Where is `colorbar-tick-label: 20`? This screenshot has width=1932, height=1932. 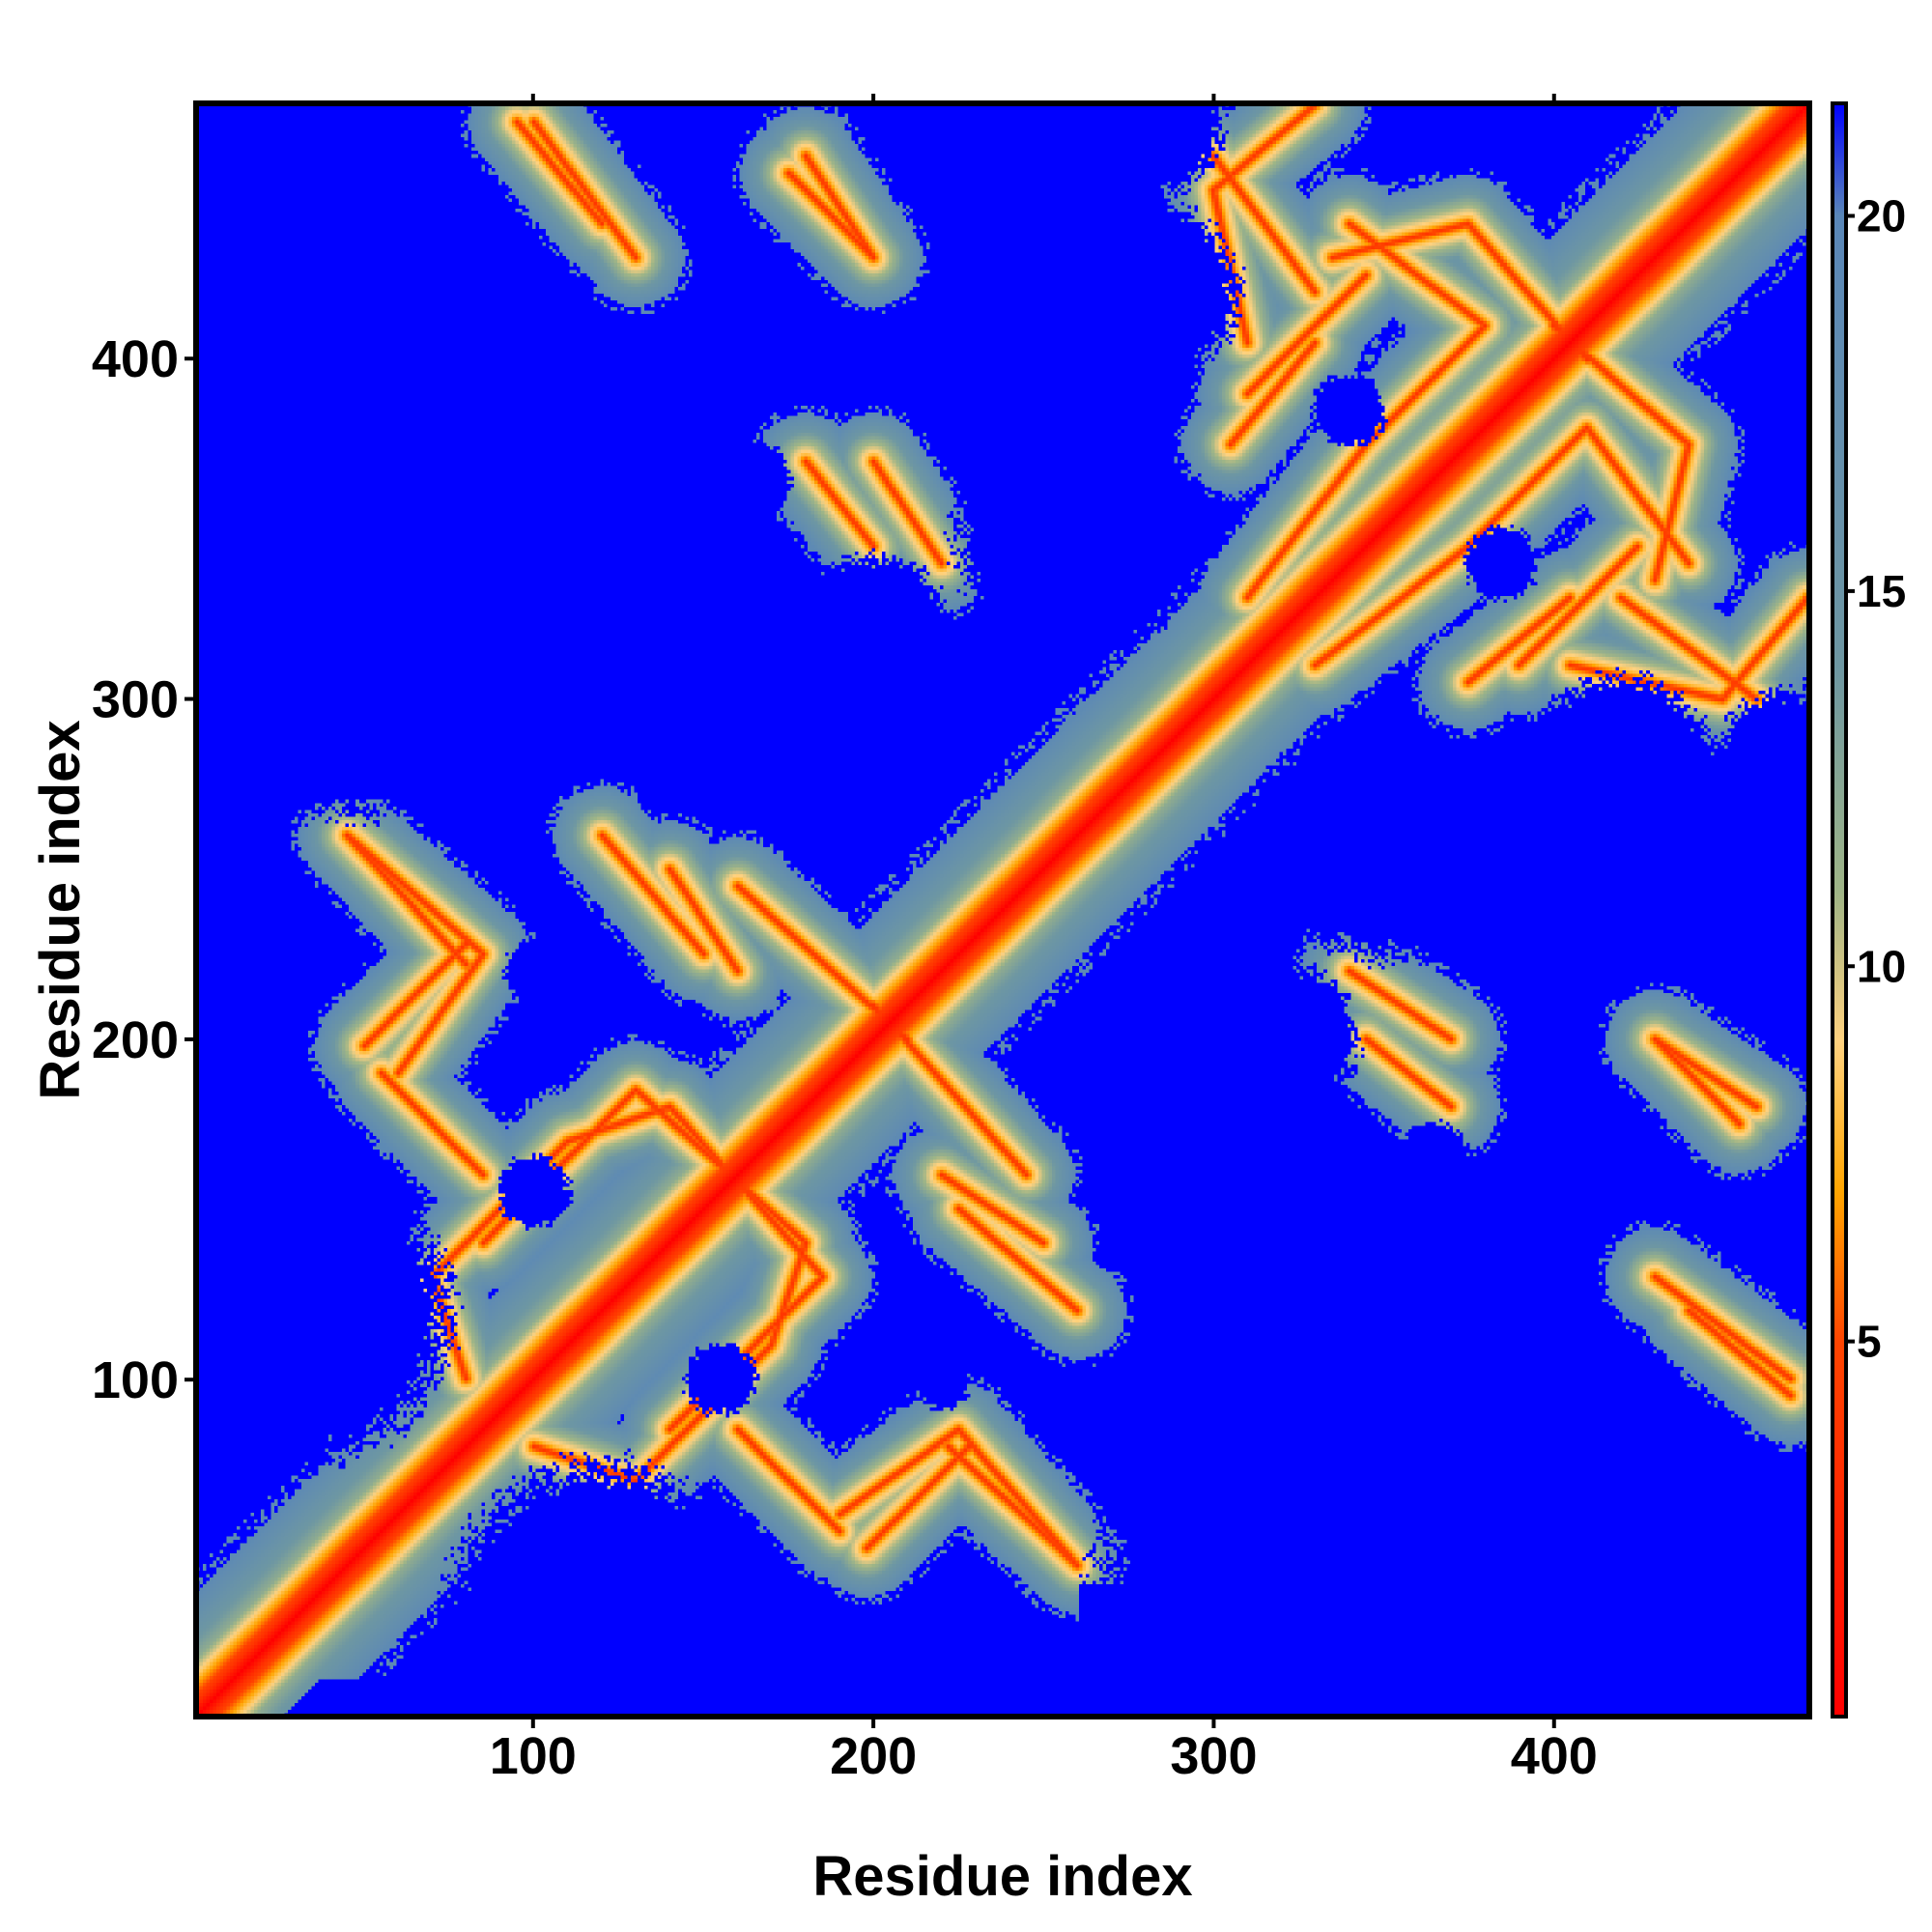
colorbar-tick-label: 20 is located at coordinates (1881, 216).